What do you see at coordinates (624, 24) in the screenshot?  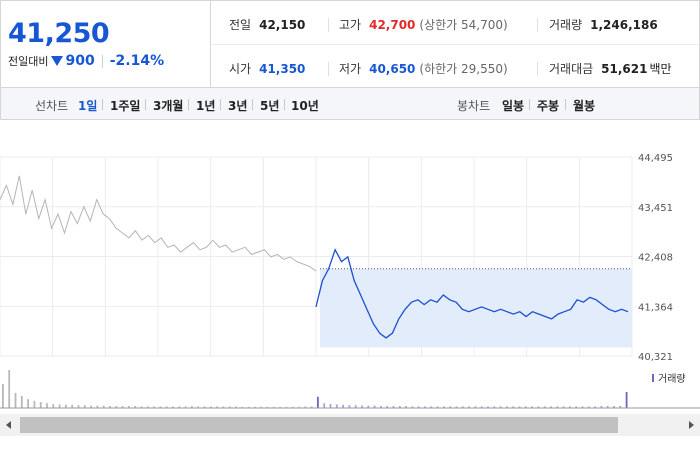 I see `stat-value: 1,246,186` at bounding box center [624, 24].